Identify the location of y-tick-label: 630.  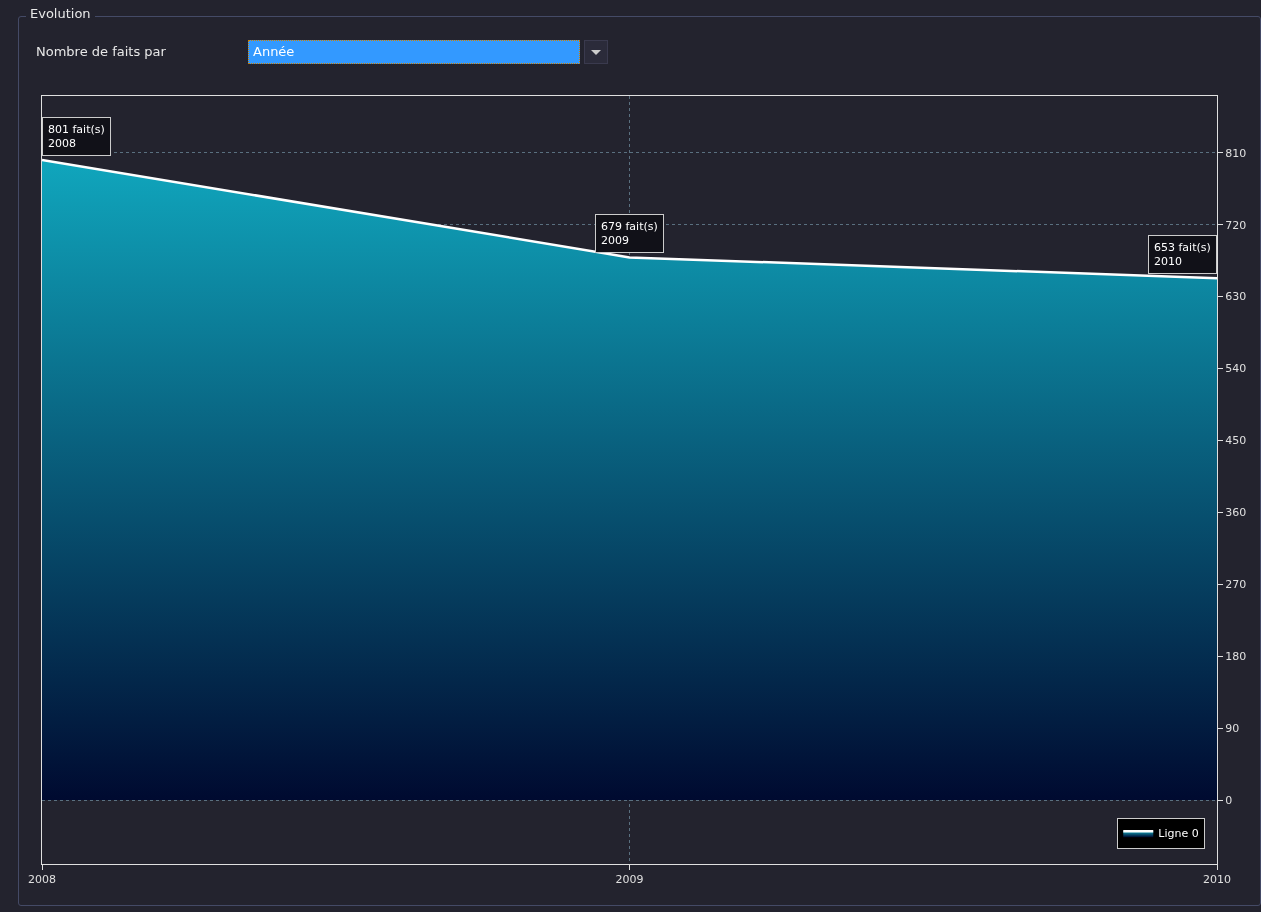
(1236, 297).